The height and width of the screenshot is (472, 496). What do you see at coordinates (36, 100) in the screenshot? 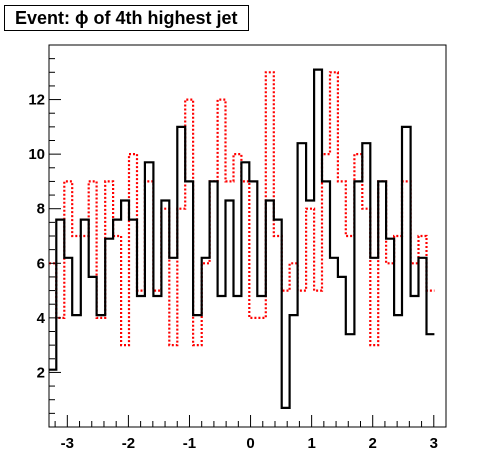
I see `y-tick-label: 12` at bounding box center [36, 100].